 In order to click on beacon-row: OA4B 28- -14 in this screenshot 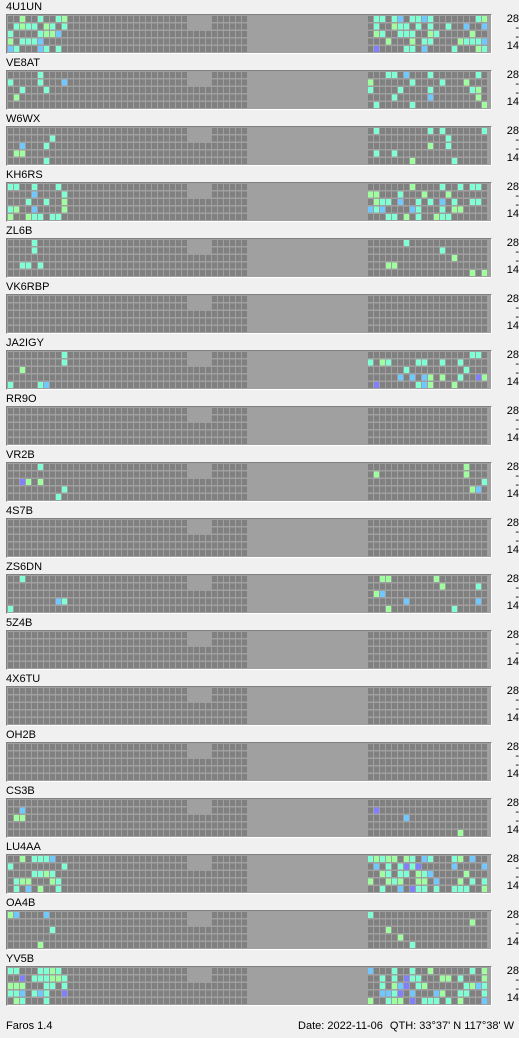, I will do `click(259, 924)`.